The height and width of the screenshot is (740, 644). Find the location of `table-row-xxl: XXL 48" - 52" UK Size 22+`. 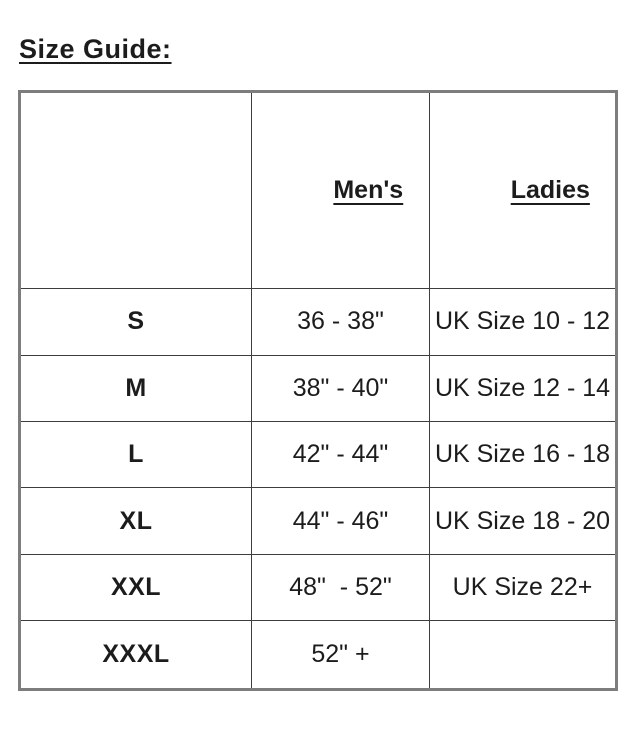

table-row-xxl: XXL 48" - 52" UK Size 22+ is located at coordinates (318, 587).